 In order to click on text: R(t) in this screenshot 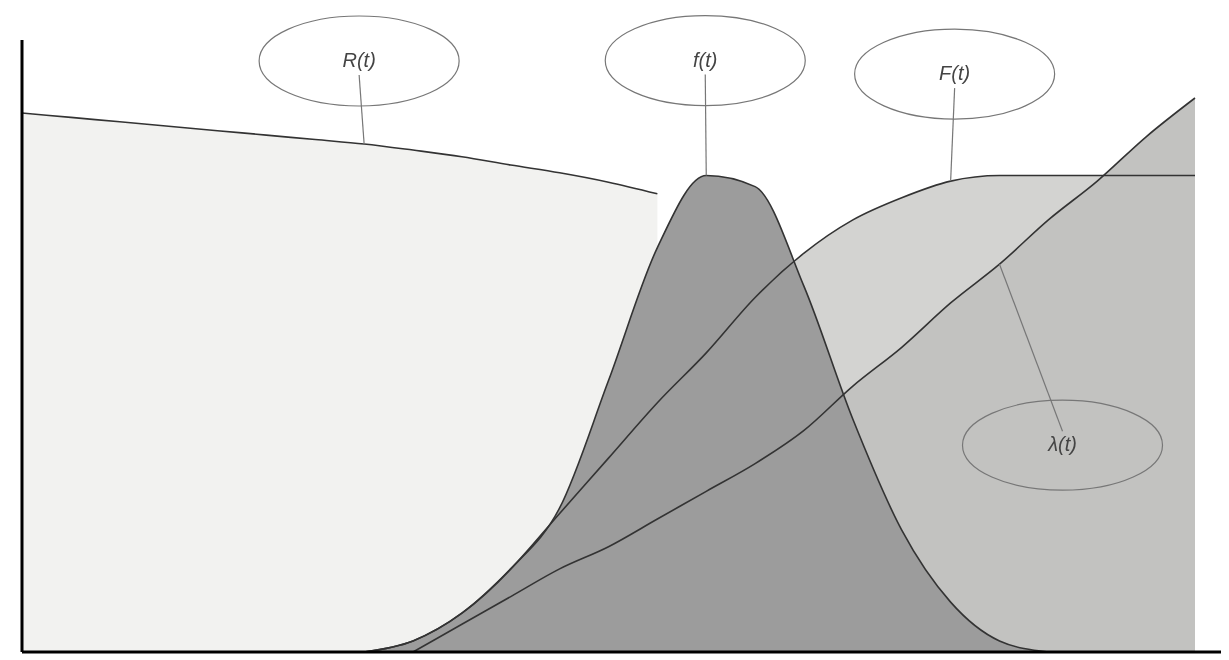, I will do `click(359, 59)`.